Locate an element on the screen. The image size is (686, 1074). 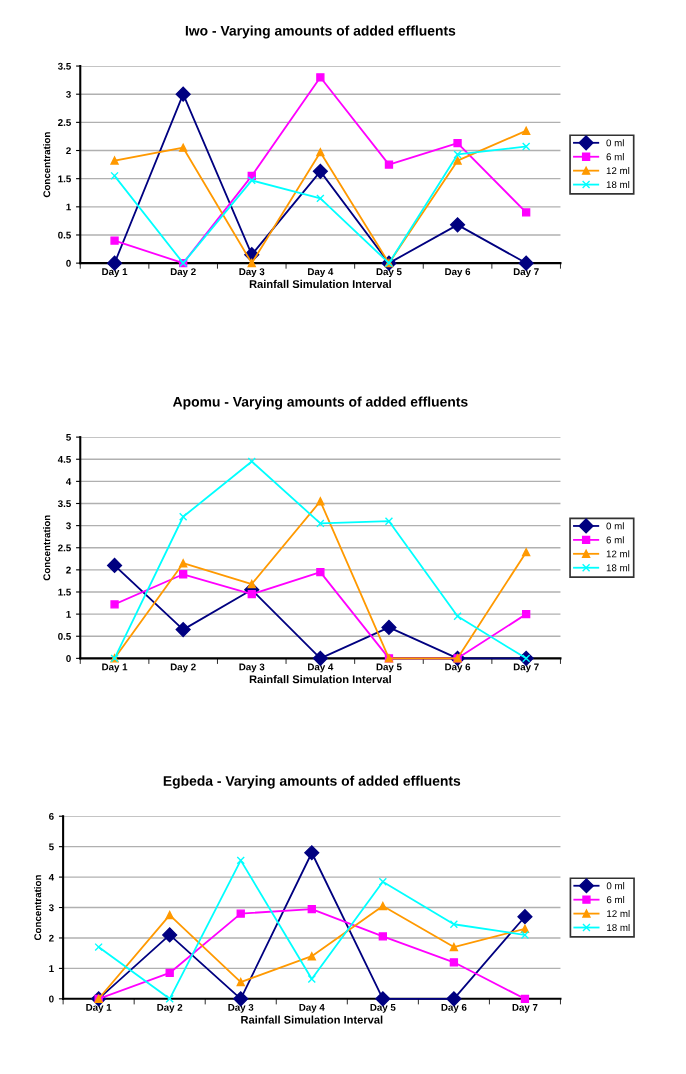
chart-title: Iwo - Varying amounts of added effluents is located at coordinates (320, 32).